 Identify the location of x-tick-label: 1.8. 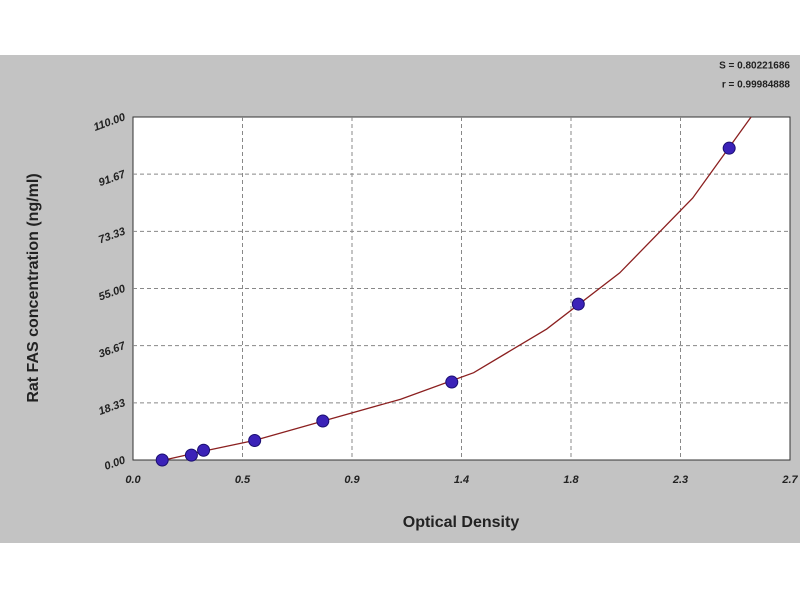
(571, 480).